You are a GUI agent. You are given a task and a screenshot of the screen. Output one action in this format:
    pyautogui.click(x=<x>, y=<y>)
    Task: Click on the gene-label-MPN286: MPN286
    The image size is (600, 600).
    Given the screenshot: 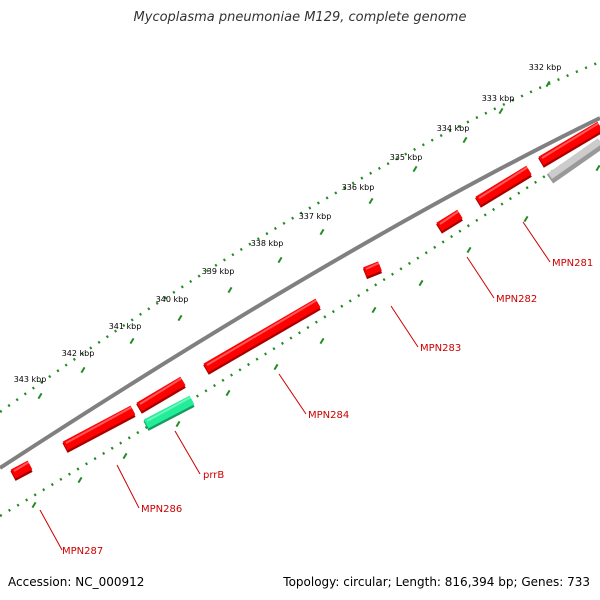 What is the action you would take?
    pyautogui.click(x=161, y=509)
    